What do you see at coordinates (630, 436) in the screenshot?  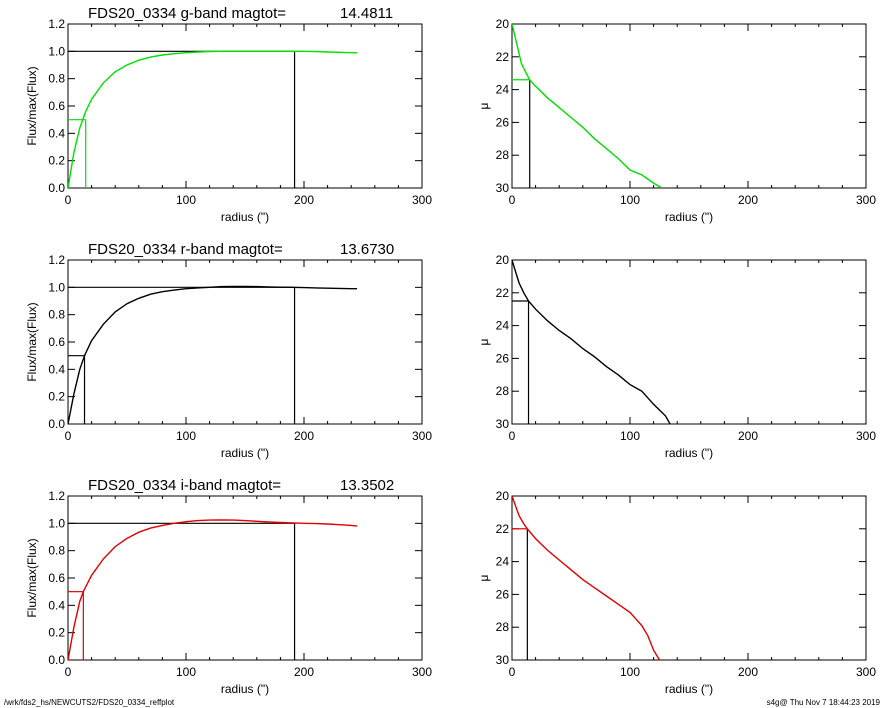 I see `r-surface-brightness-xtick-label: 100` at bounding box center [630, 436].